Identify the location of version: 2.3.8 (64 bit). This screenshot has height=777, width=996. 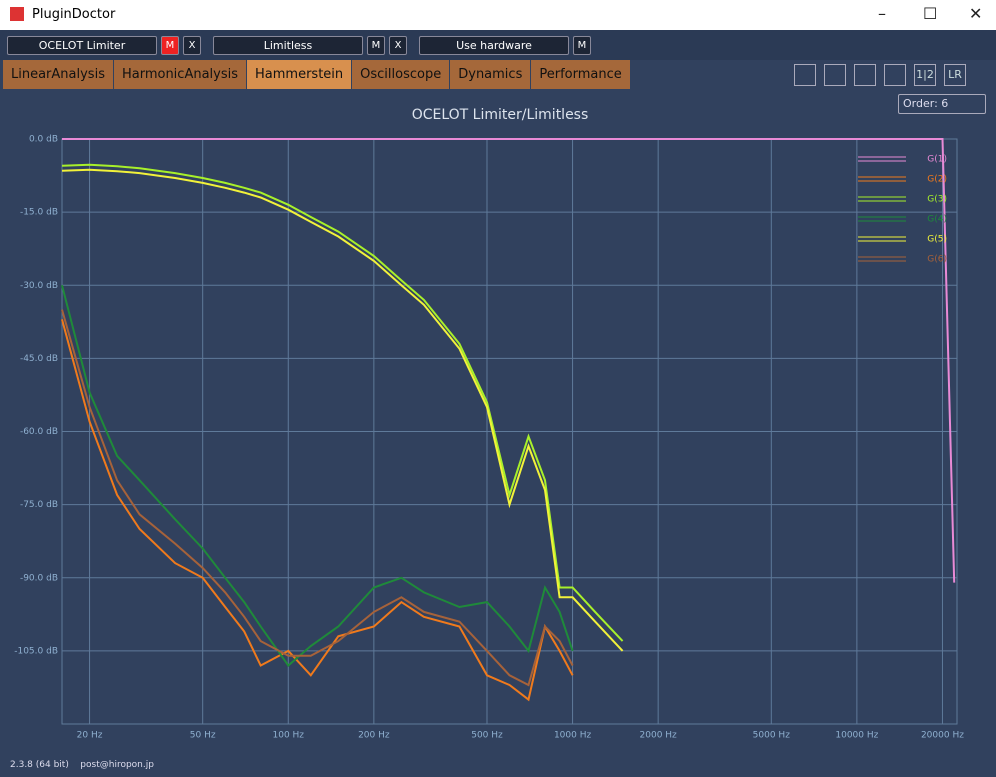
(39, 765).